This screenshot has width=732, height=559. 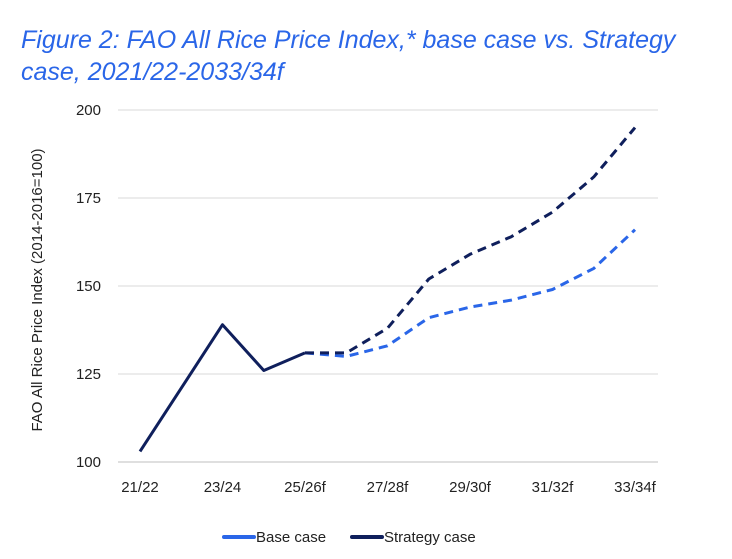 What do you see at coordinates (635, 487) in the screenshot?
I see `x-tick-label: 33/34f` at bounding box center [635, 487].